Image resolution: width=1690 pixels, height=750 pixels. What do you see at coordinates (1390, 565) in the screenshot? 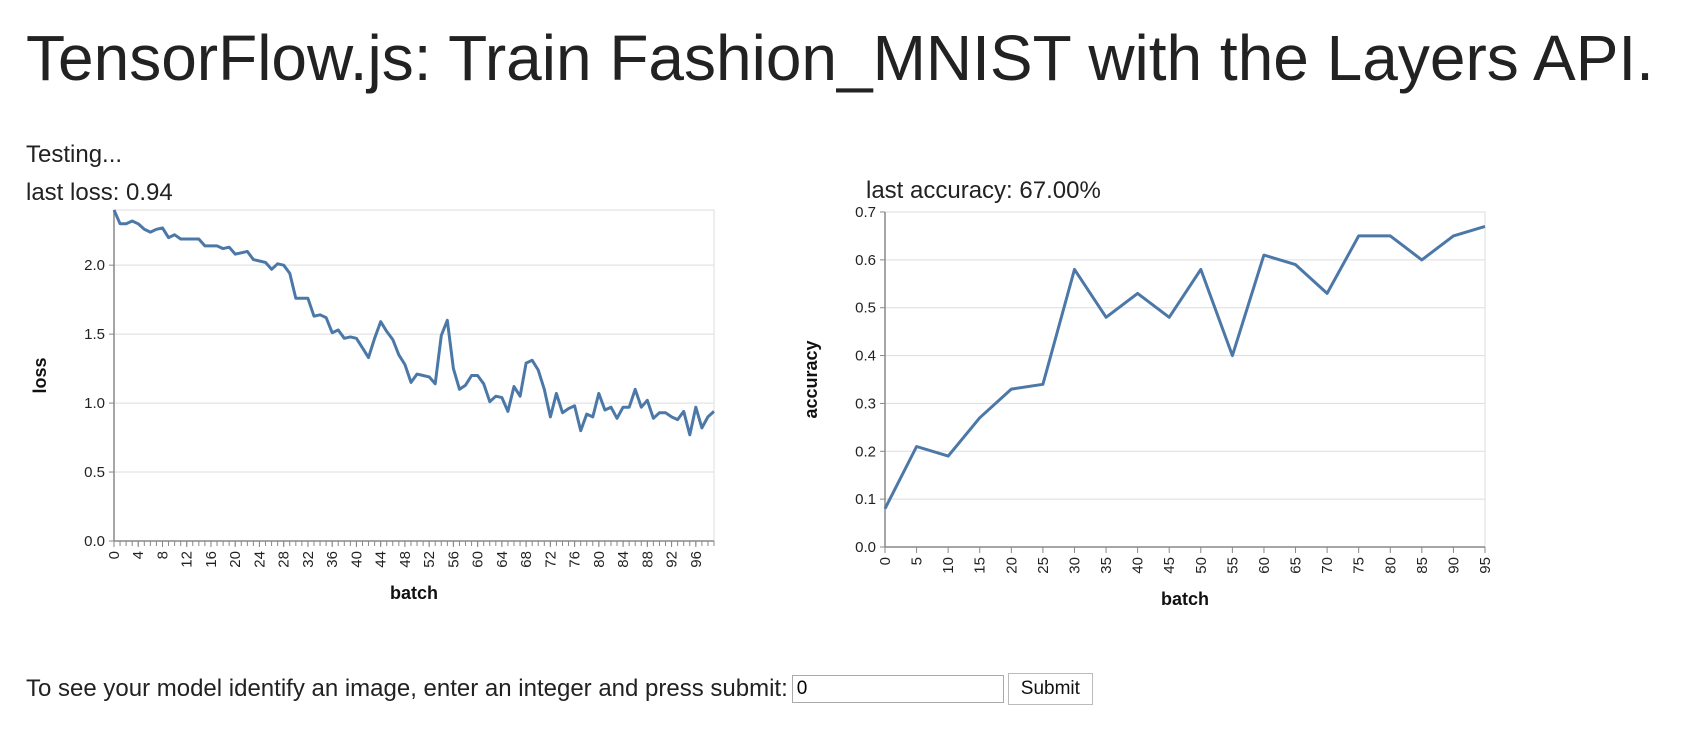
I see `accuracy-x-tick-label: 80` at bounding box center [1390, 565].